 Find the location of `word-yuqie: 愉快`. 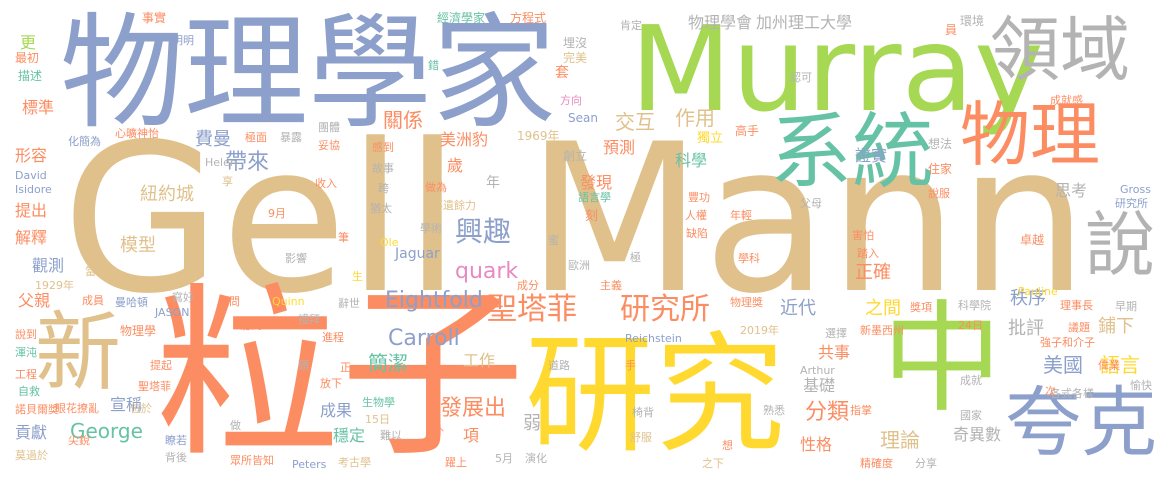

word-yuqie: 愉快 is located at coordinates (1141, 385).